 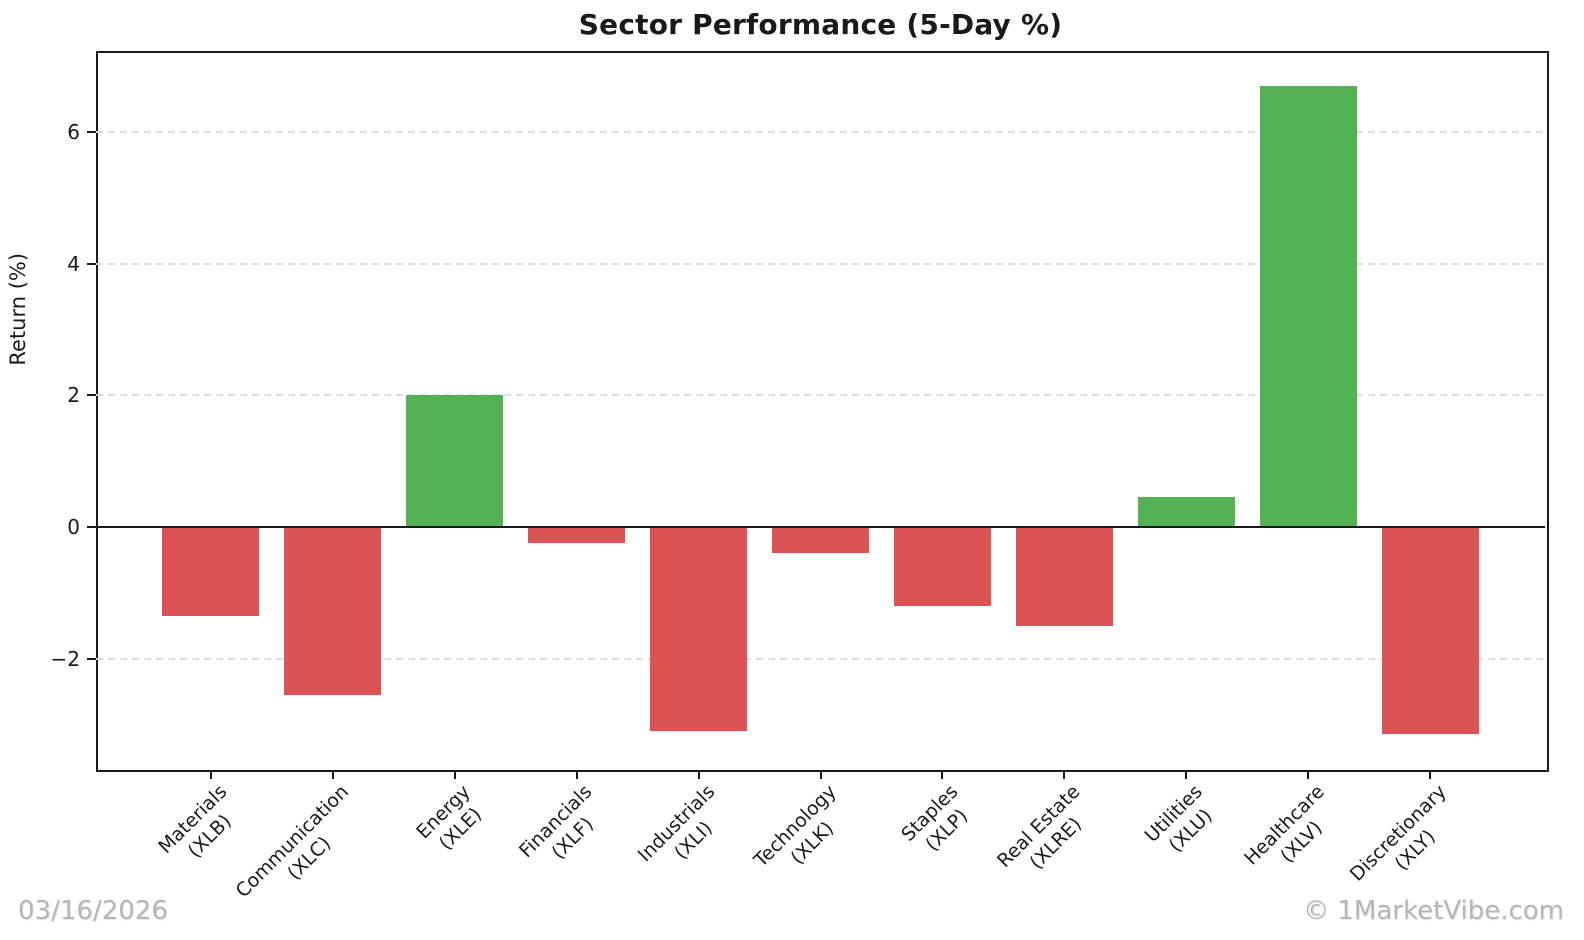 I want to click on x-tick-text: Utilities (XLU), so click(x=1178, y=818).